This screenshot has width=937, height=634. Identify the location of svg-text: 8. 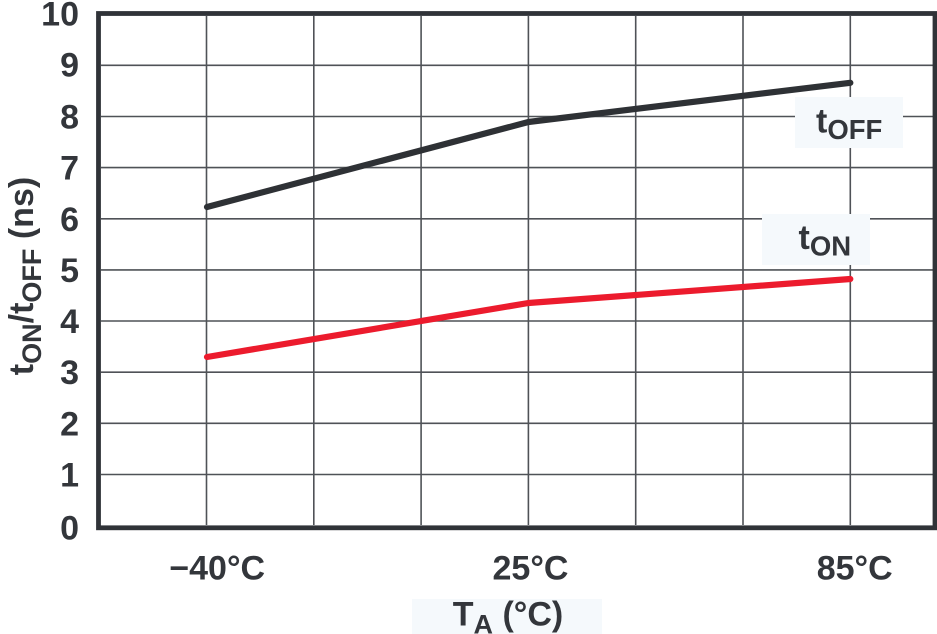
(69, 118).